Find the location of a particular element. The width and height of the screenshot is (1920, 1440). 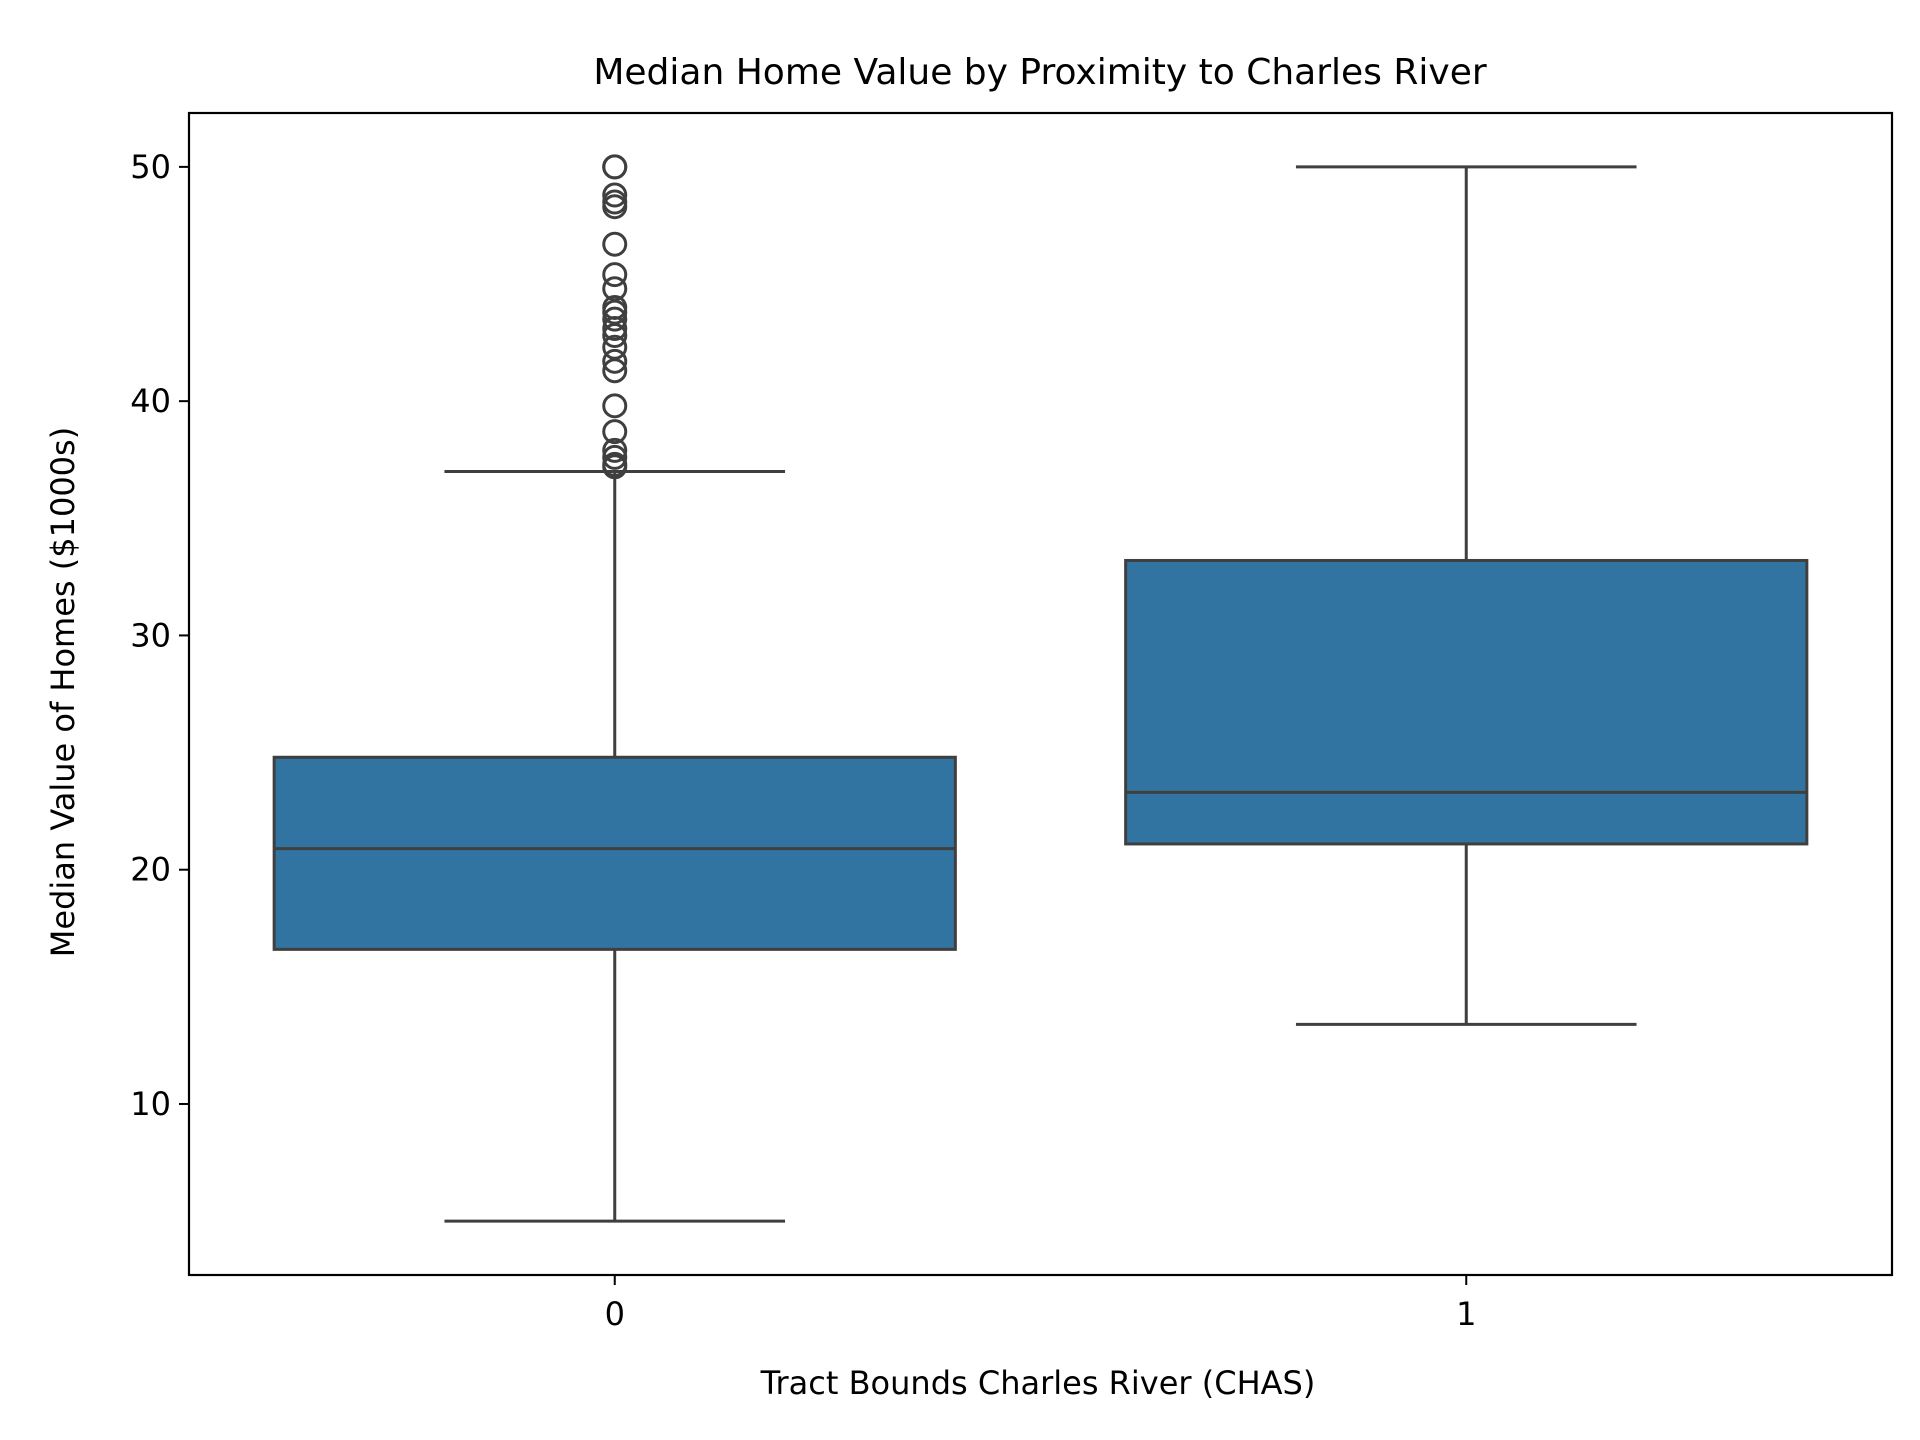

y-axis: 10 20 30 40 50 is located at coordinates (159, 635).